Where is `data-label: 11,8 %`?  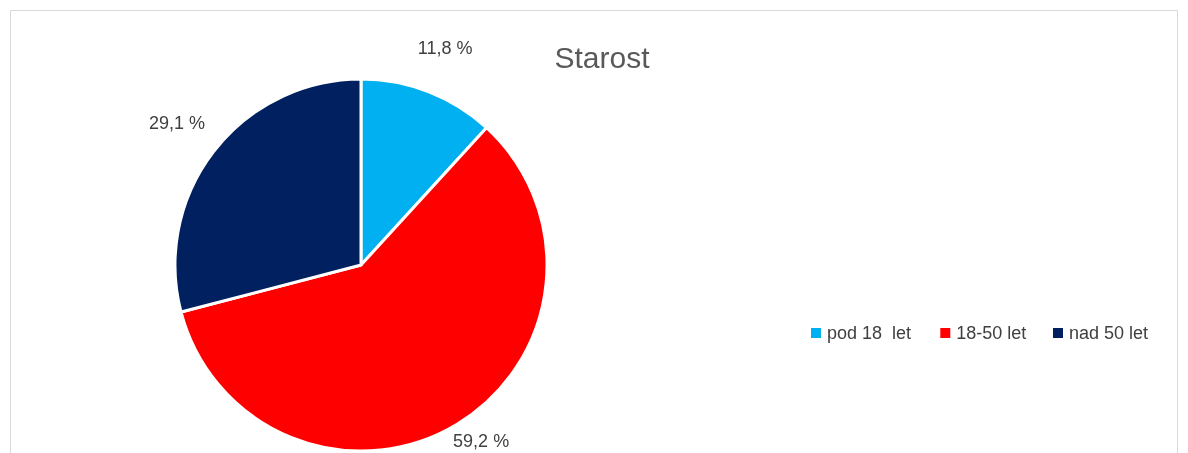
data-label: 11,8 % is located at coordinates (445, 48).